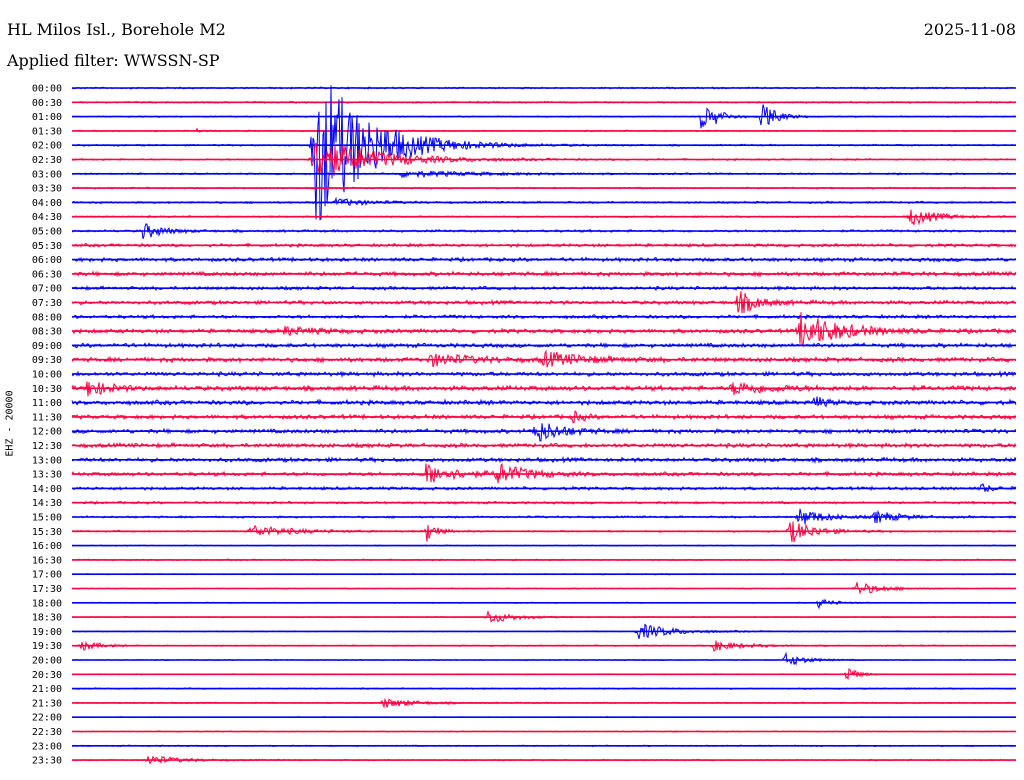  Describe the element at coordinates (47, 403) in the screenshot. I see `row-time-label: 11:00` at that location.